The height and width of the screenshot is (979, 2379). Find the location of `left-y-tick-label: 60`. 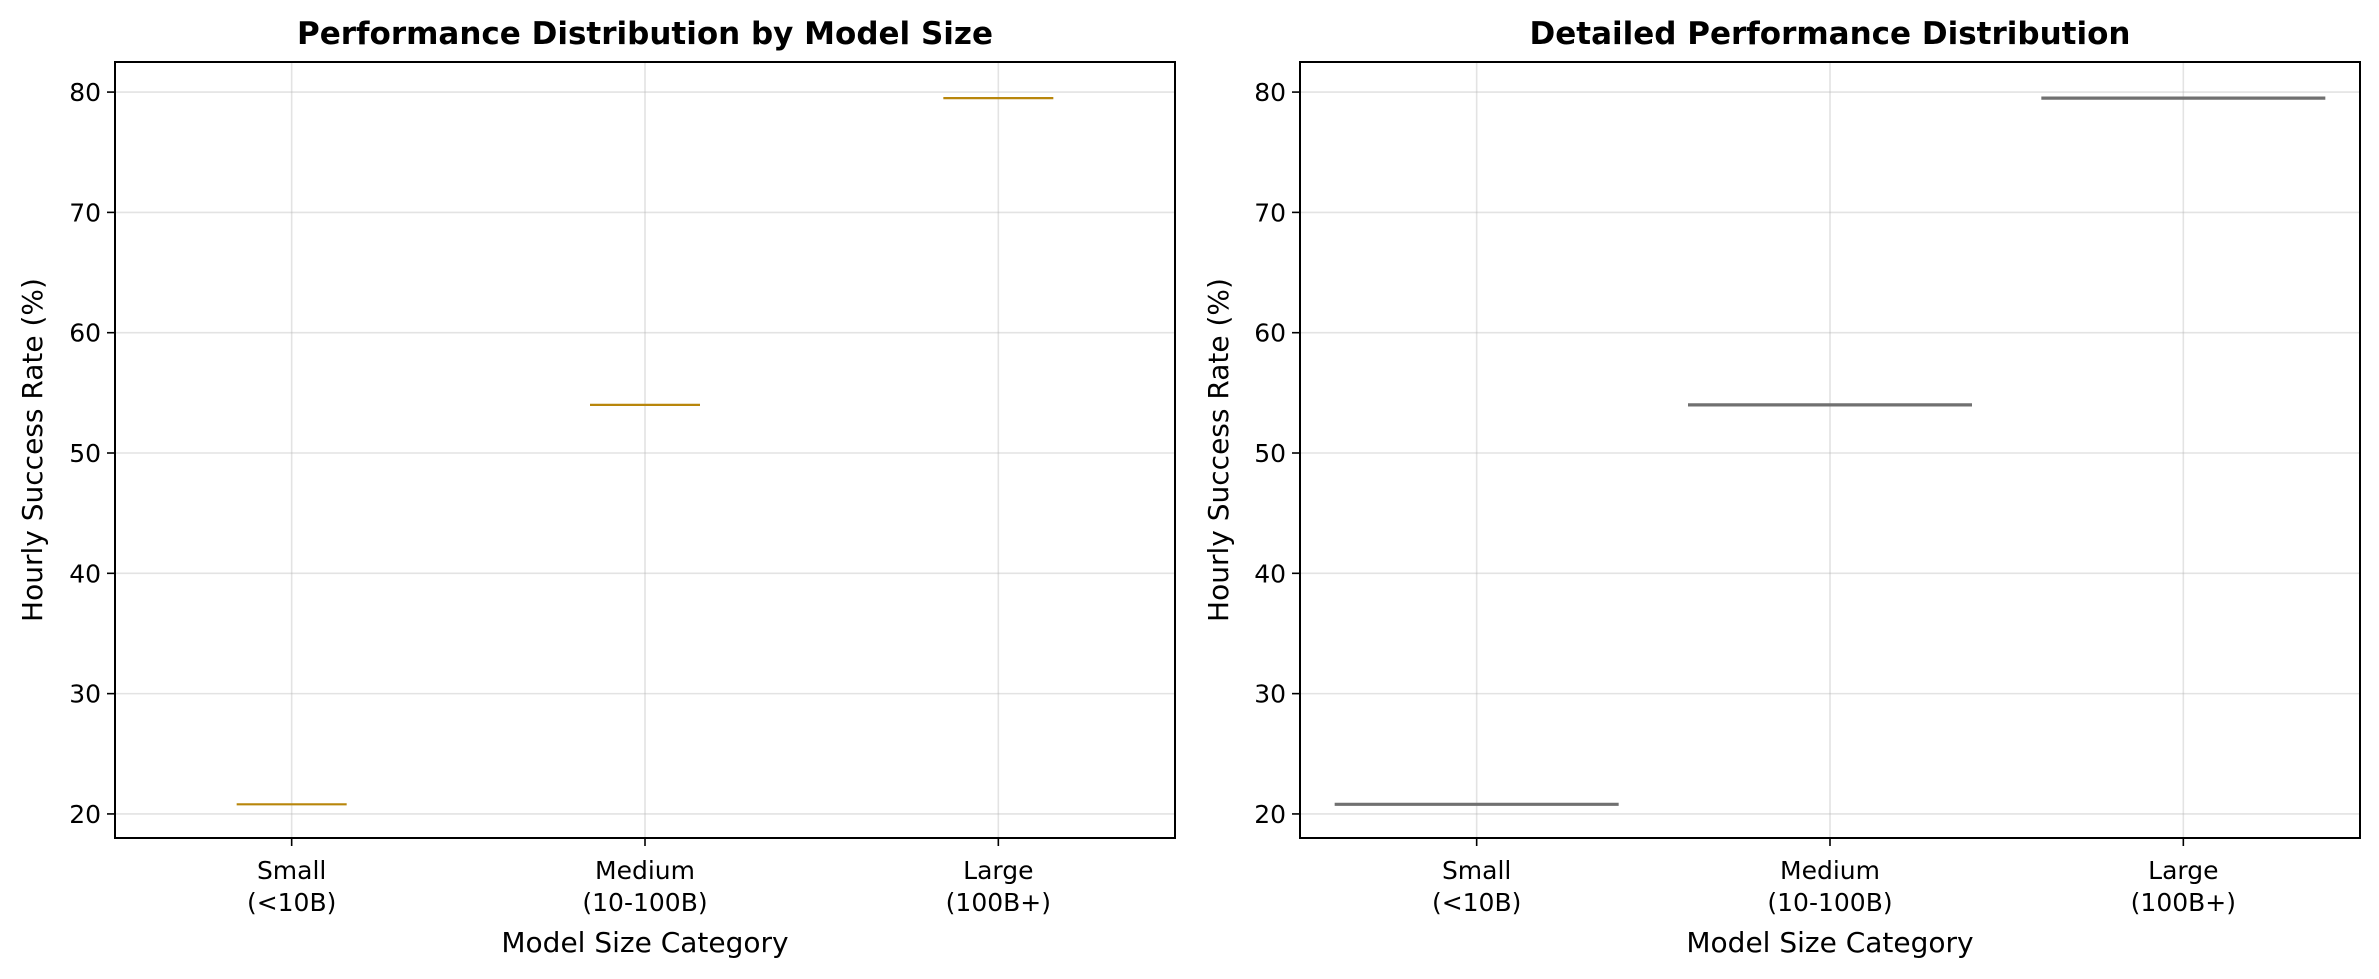

left-y-tick-label: 60 is located at coordinates (85, 333).